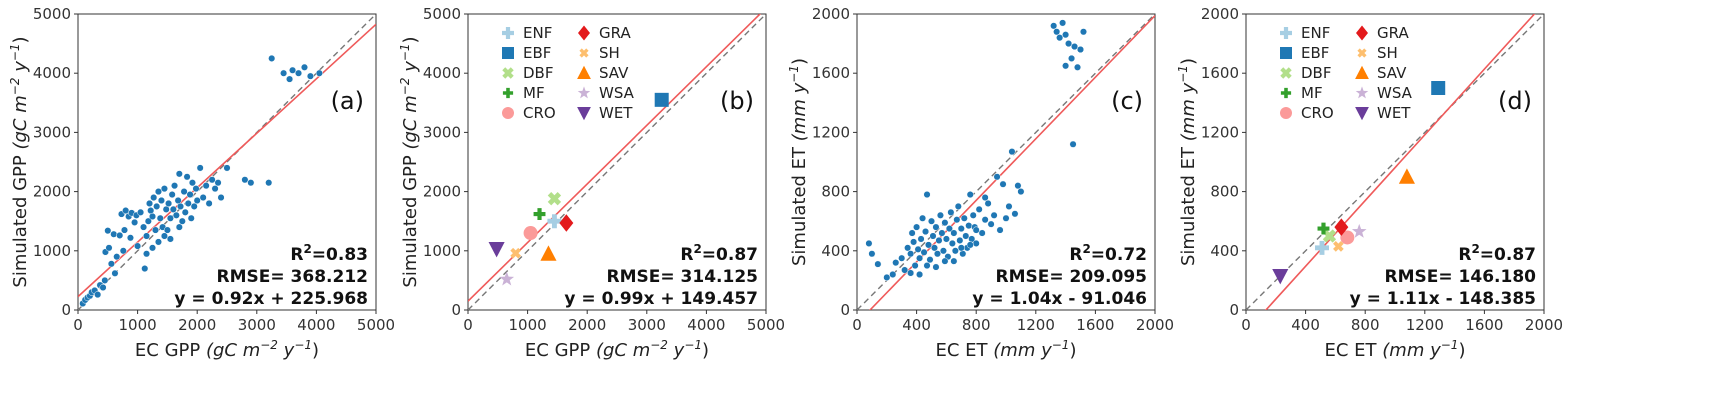  What do you see at coordinates (233, 350) in the screenshot?
I see `x-axis-label-unit: (gC m` at bounding box center [233, 350].